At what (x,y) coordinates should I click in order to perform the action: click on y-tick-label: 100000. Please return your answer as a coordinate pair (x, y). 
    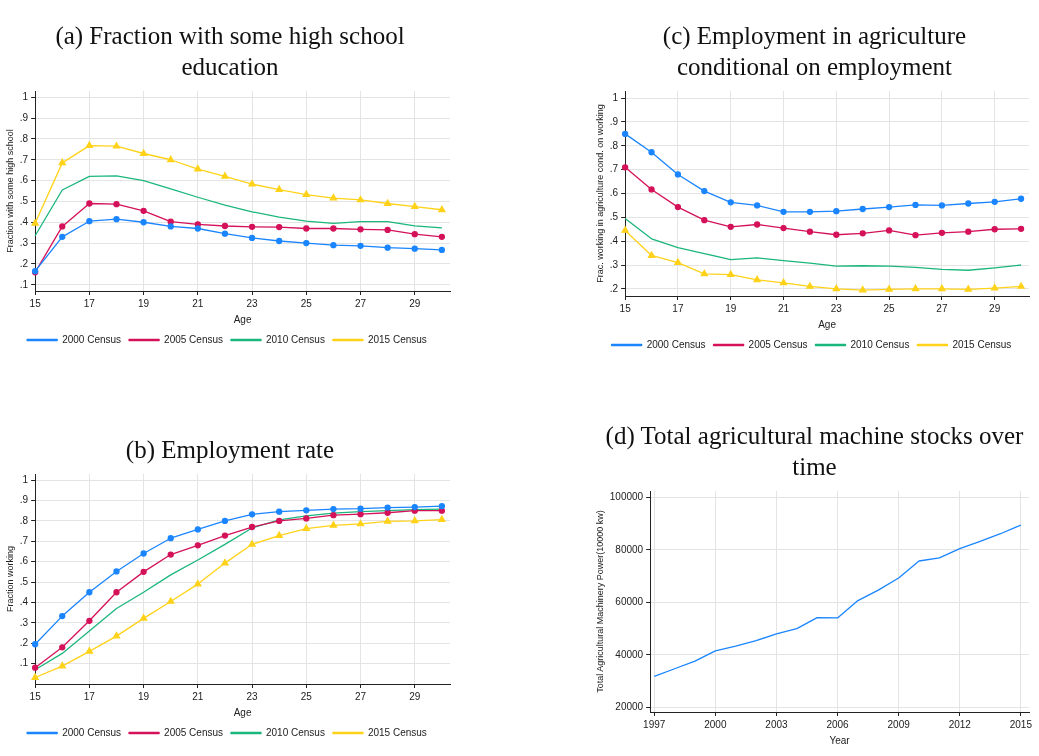
    Looking at the image, I should click on (626, 497).